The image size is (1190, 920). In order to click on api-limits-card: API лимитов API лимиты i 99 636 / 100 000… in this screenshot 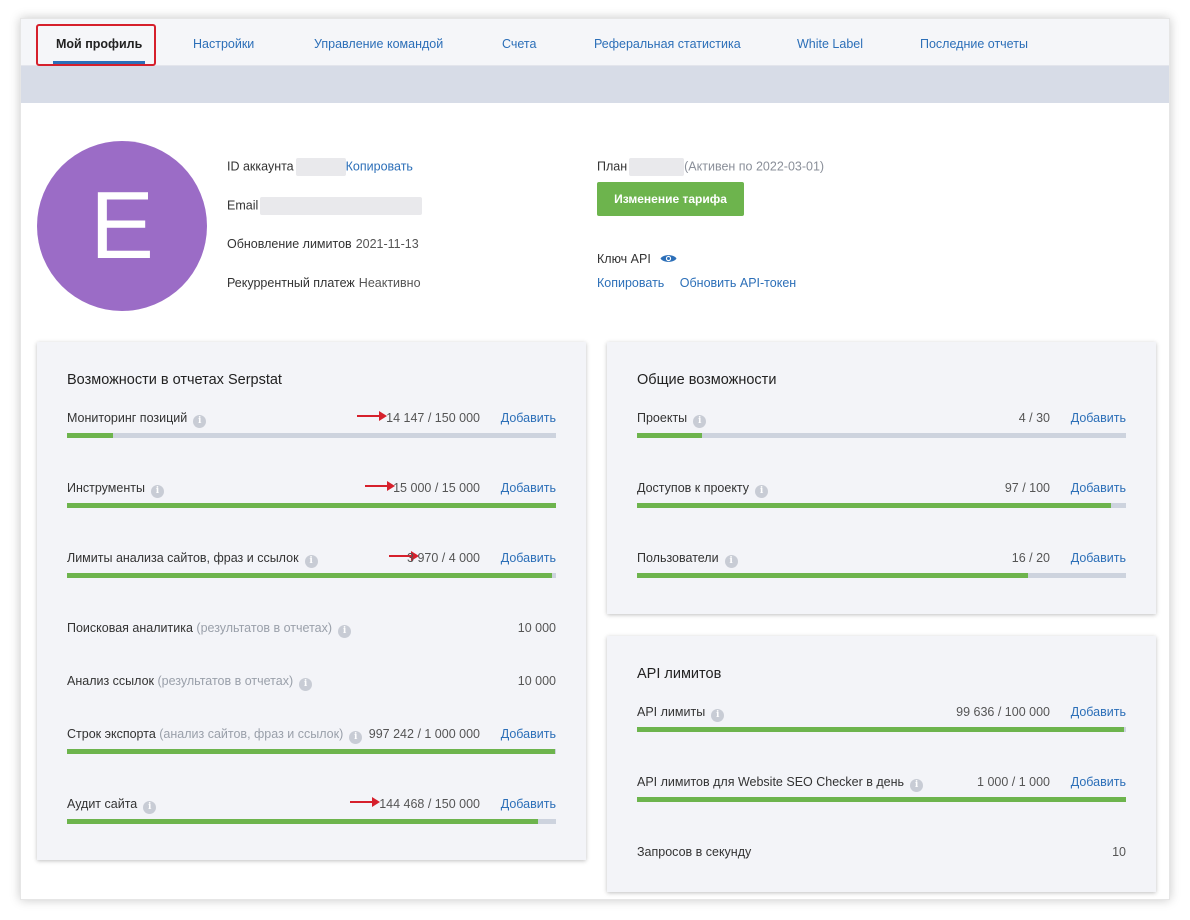, I will do `click(881, 764)`.